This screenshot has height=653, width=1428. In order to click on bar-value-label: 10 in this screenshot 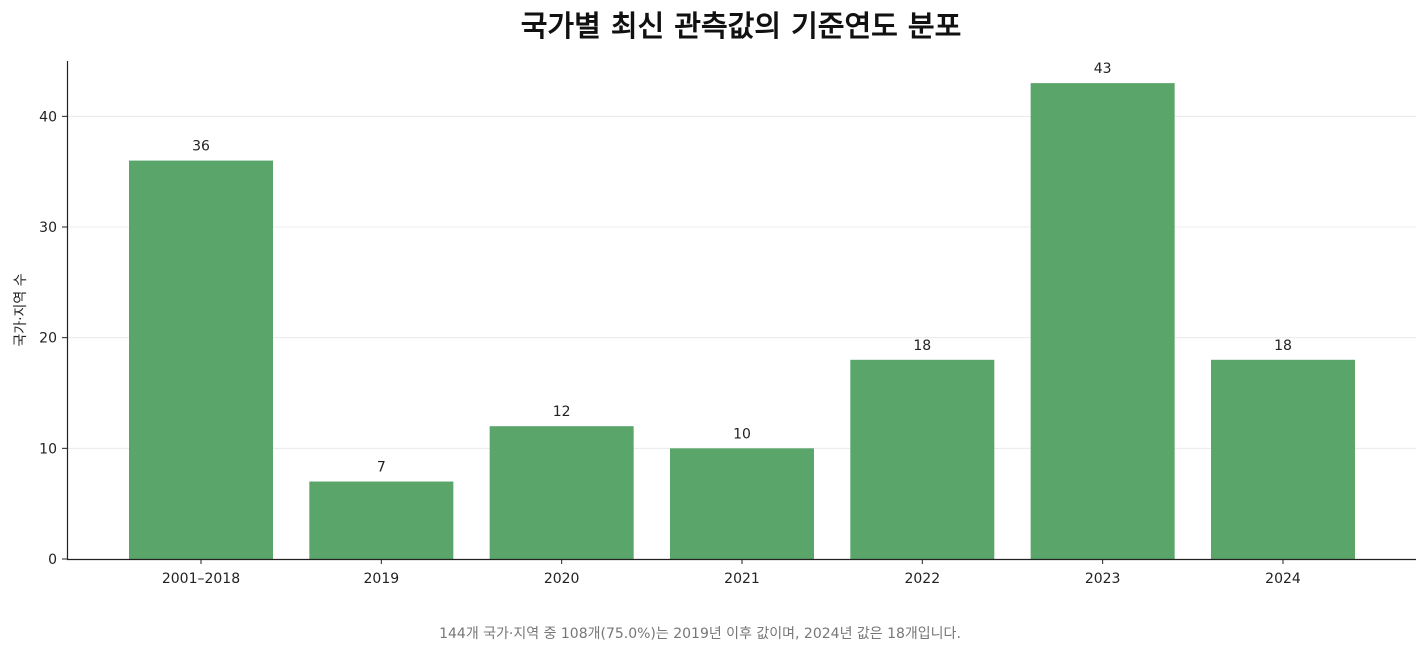, I will do `click(742, 434)`.